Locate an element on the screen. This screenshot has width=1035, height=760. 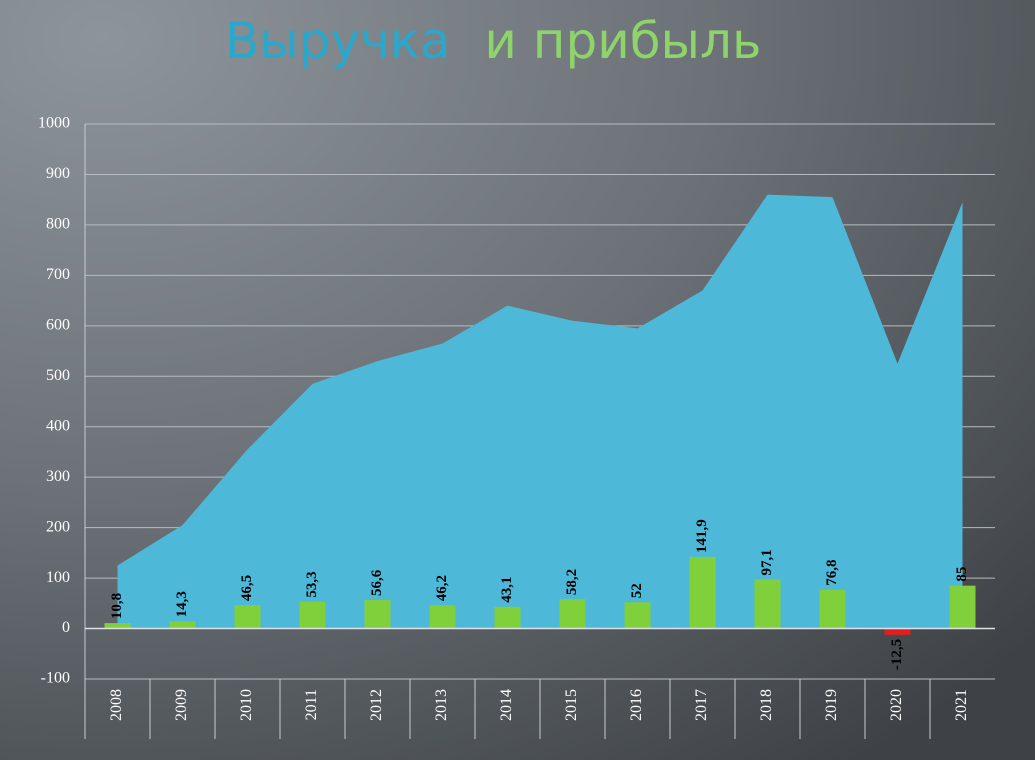
value-label: 141,9 is located at coordinates (702, 536).